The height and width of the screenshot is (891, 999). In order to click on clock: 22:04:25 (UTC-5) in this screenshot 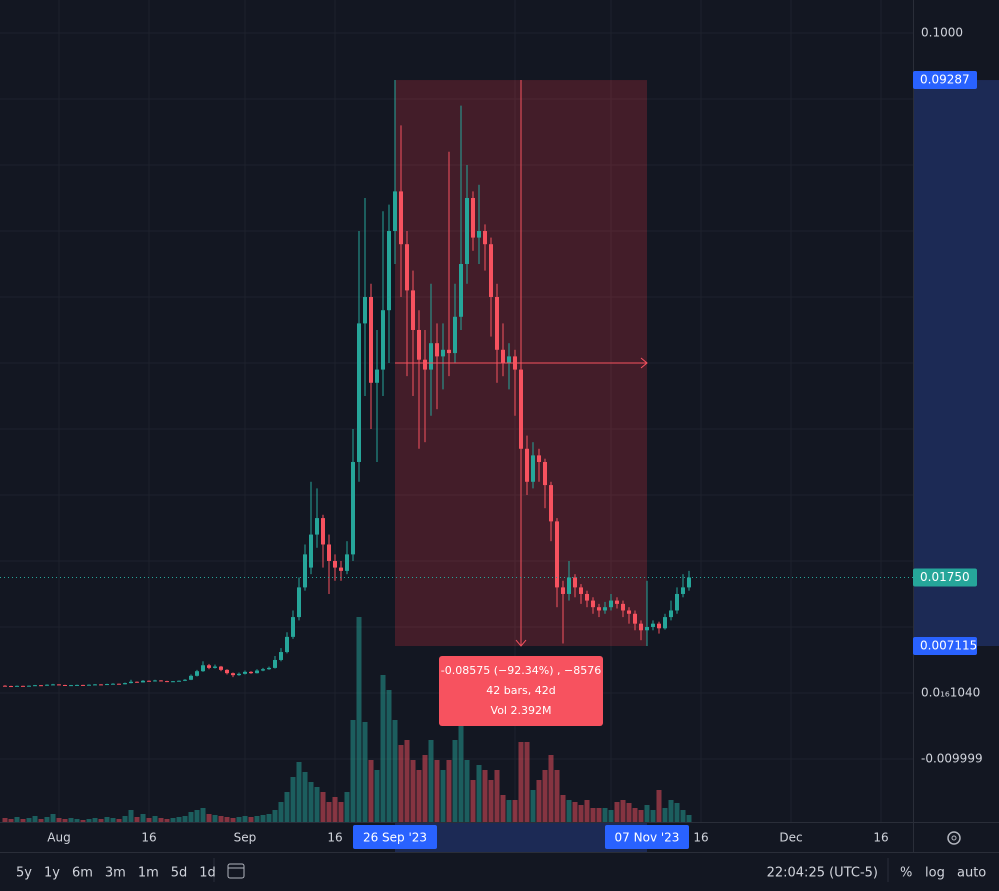, I will do `click(822, 873)`.